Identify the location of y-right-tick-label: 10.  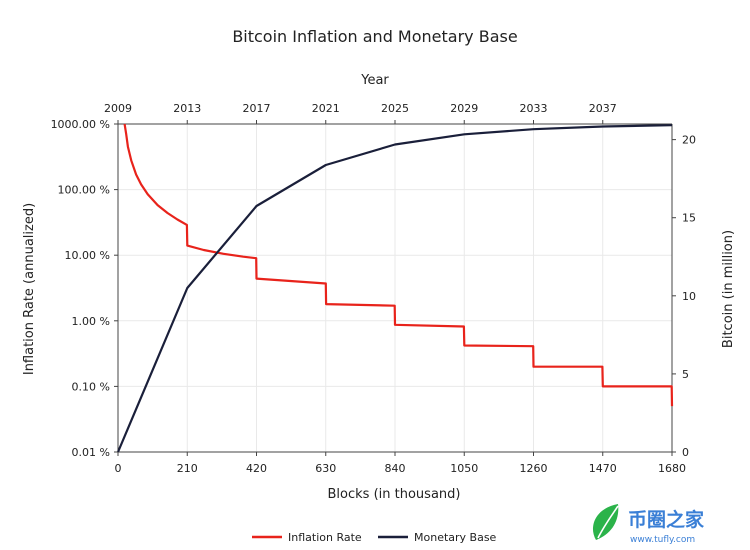
(689, 296).